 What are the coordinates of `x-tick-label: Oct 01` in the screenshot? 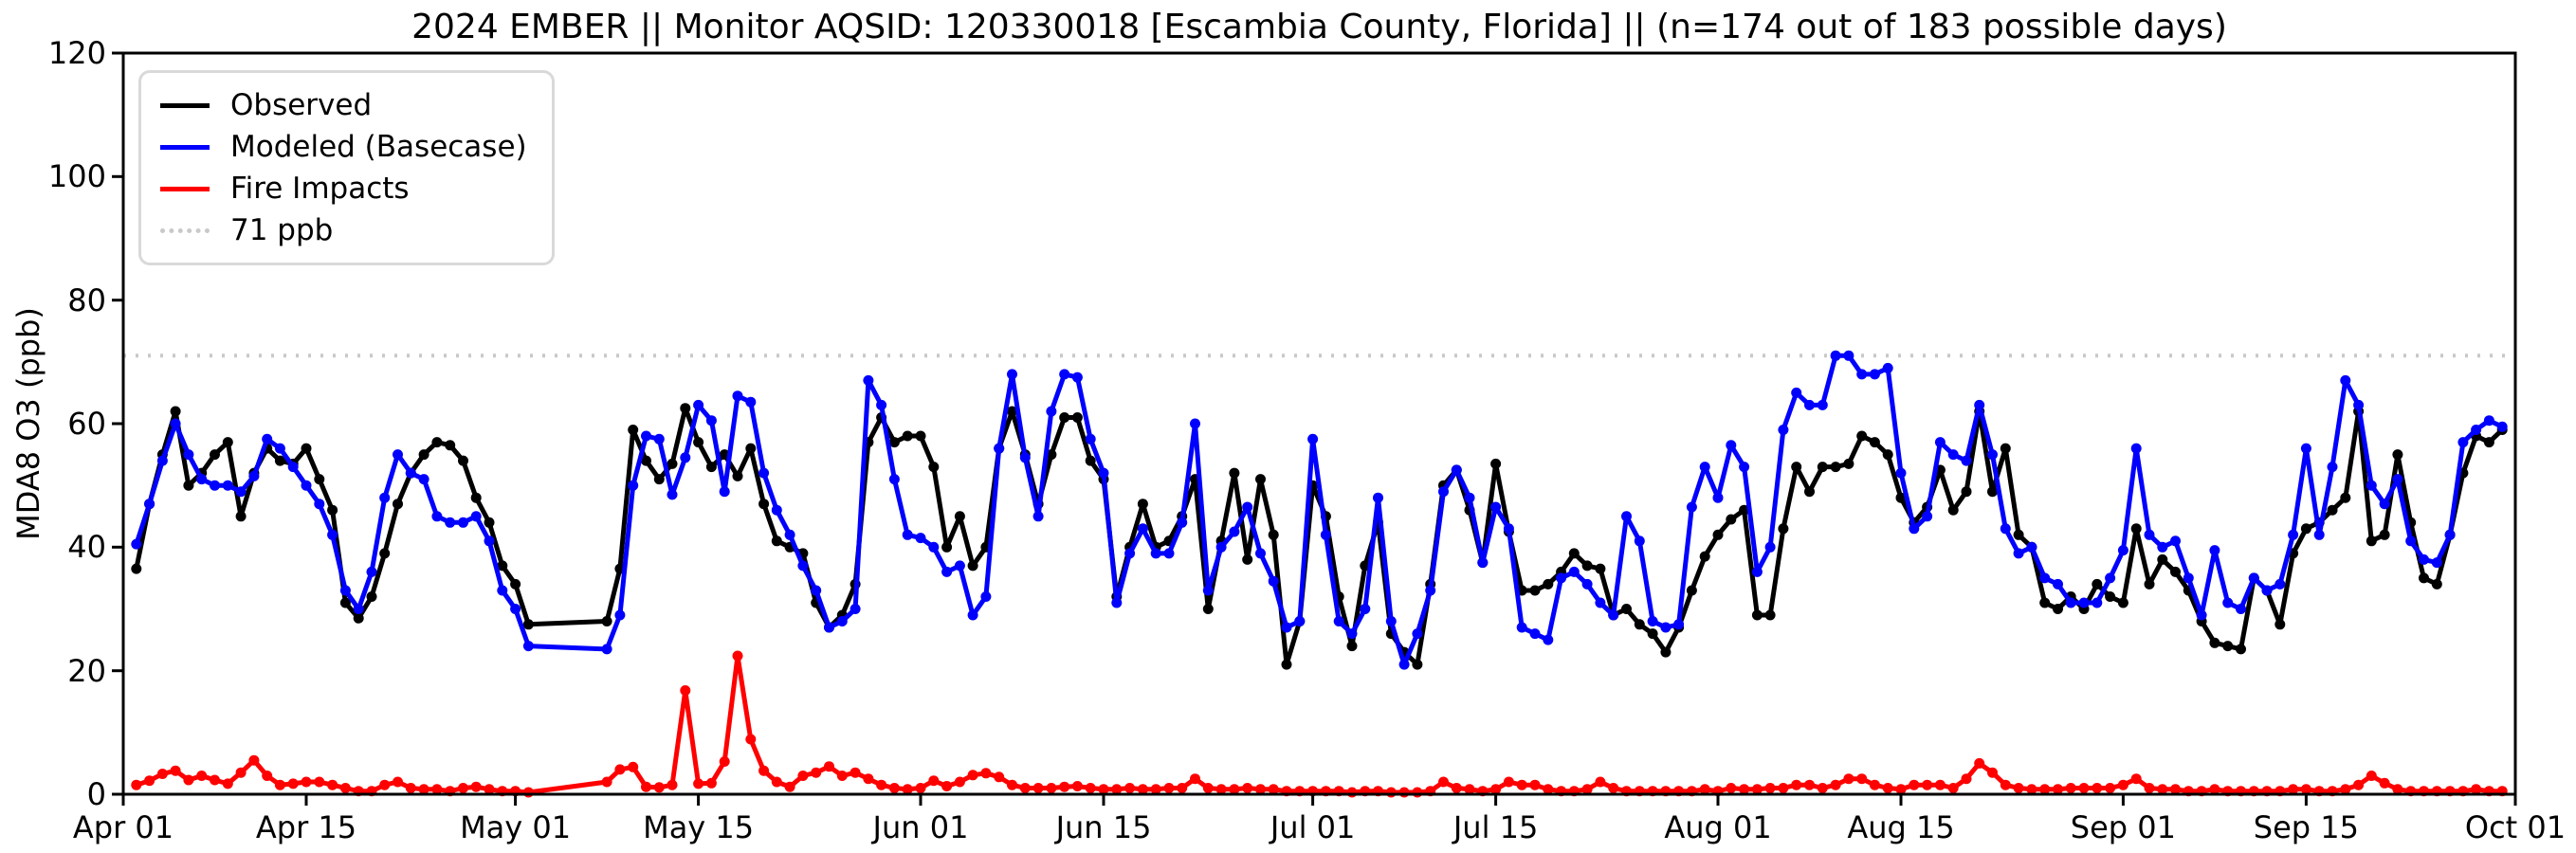 It's located at (2515, 827).